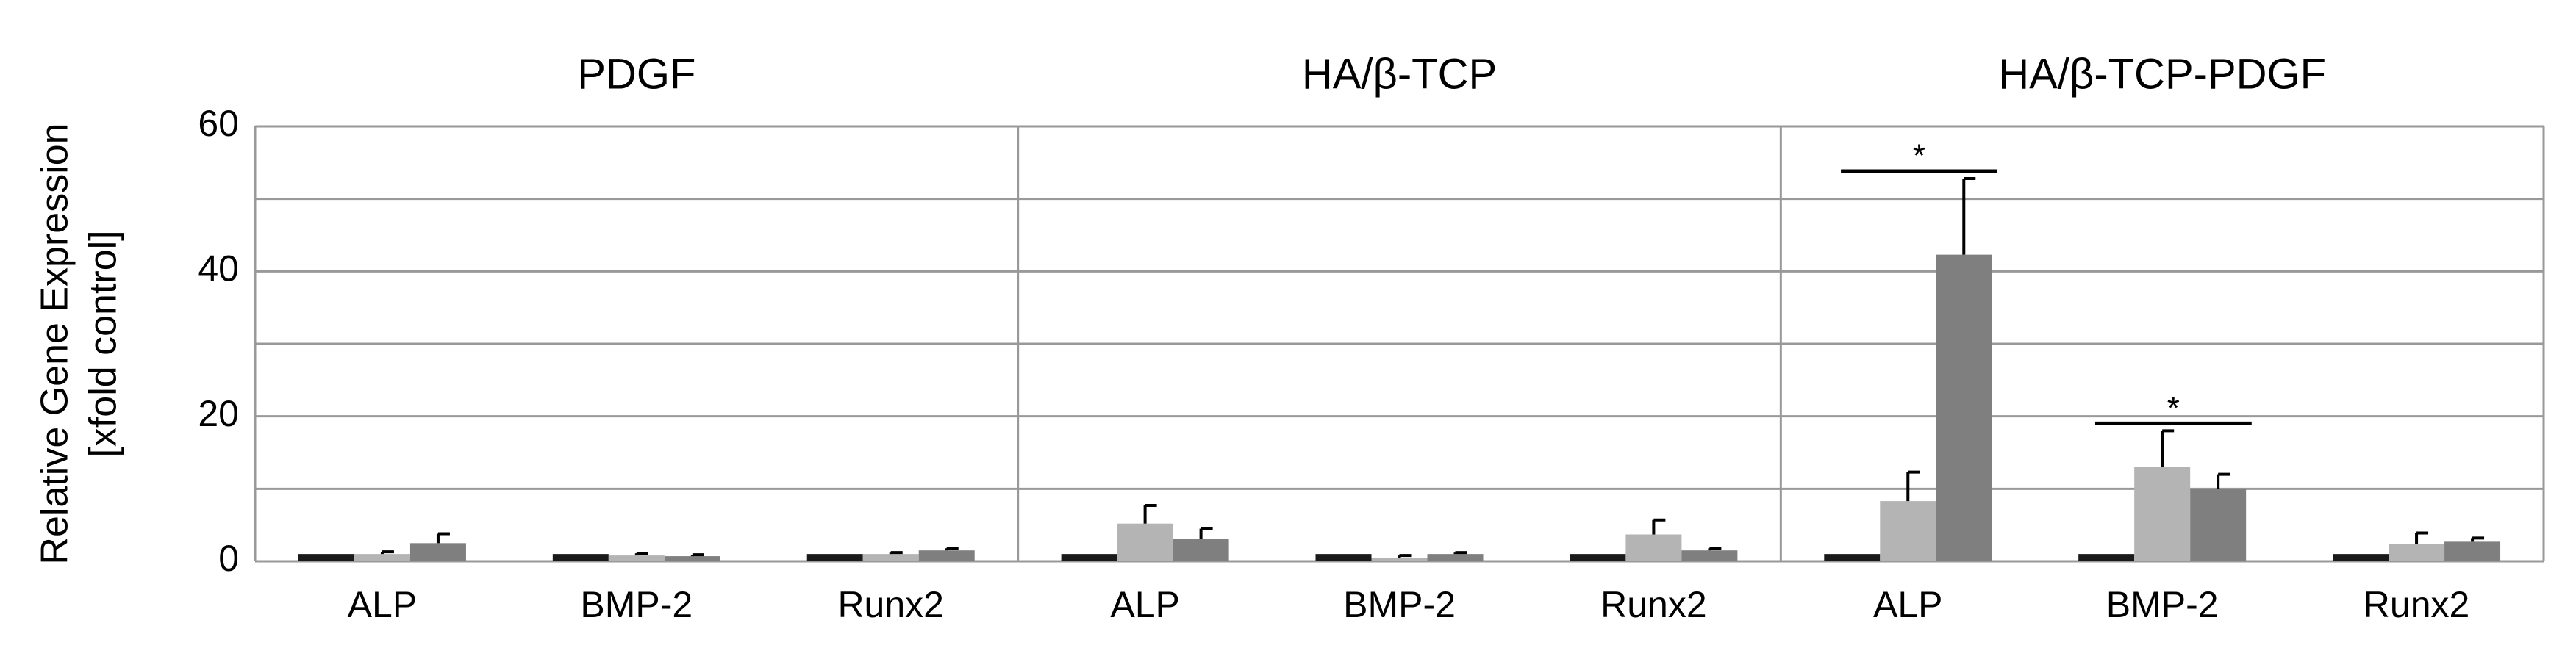 The width and height of the screenshot is (2576, 659). What do you see at coordinates (2162, 74) in the screenshot?
I see `panel-title: HA/β-TCP-PDGF` at bounding box center [2162, 74].